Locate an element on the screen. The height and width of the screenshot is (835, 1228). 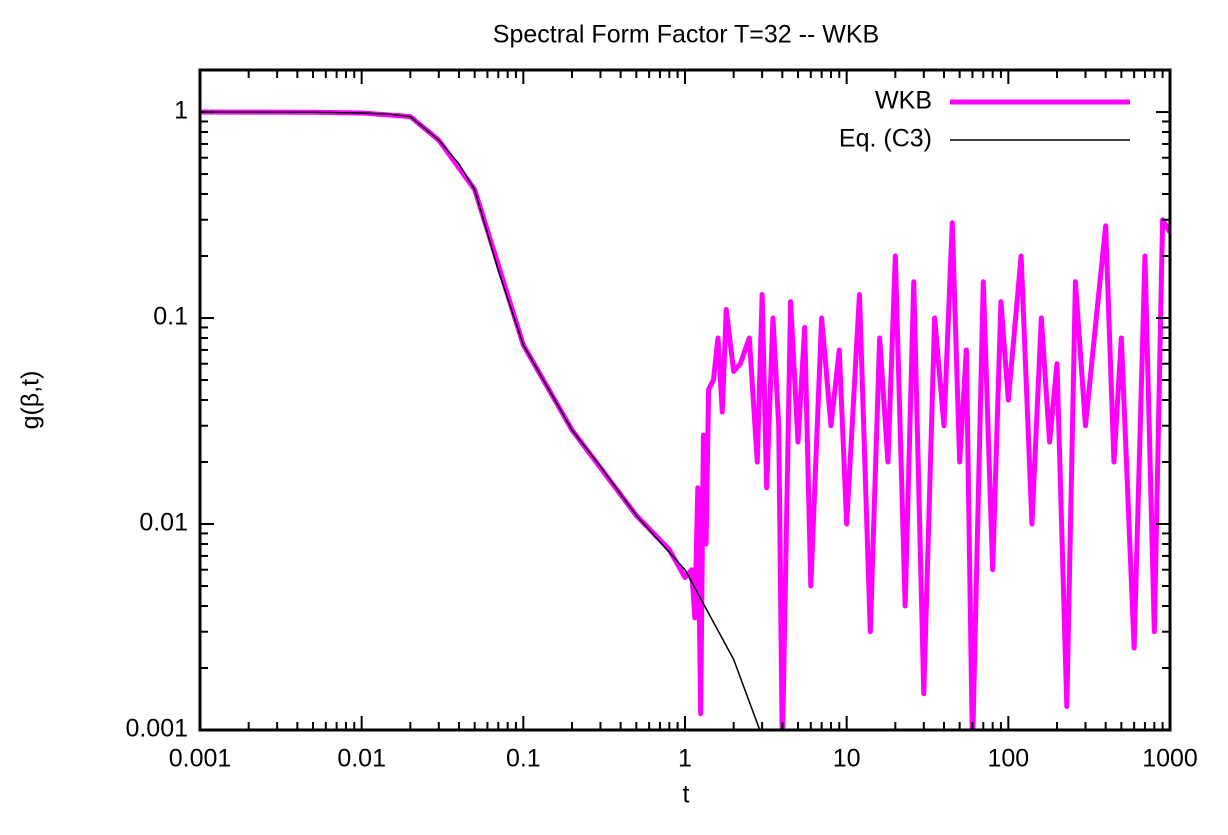
x-tick-label: 0.01 is located at coordinates (361, 759).